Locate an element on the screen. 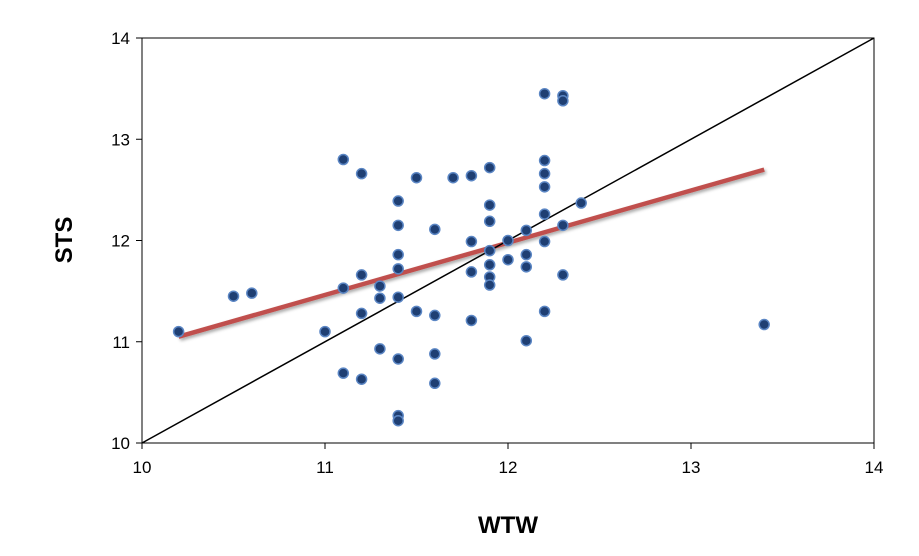 Image resolution: width=919 pixels, height=556 pixels. y-tick-label: 10 is located at coordinates (120, 443).